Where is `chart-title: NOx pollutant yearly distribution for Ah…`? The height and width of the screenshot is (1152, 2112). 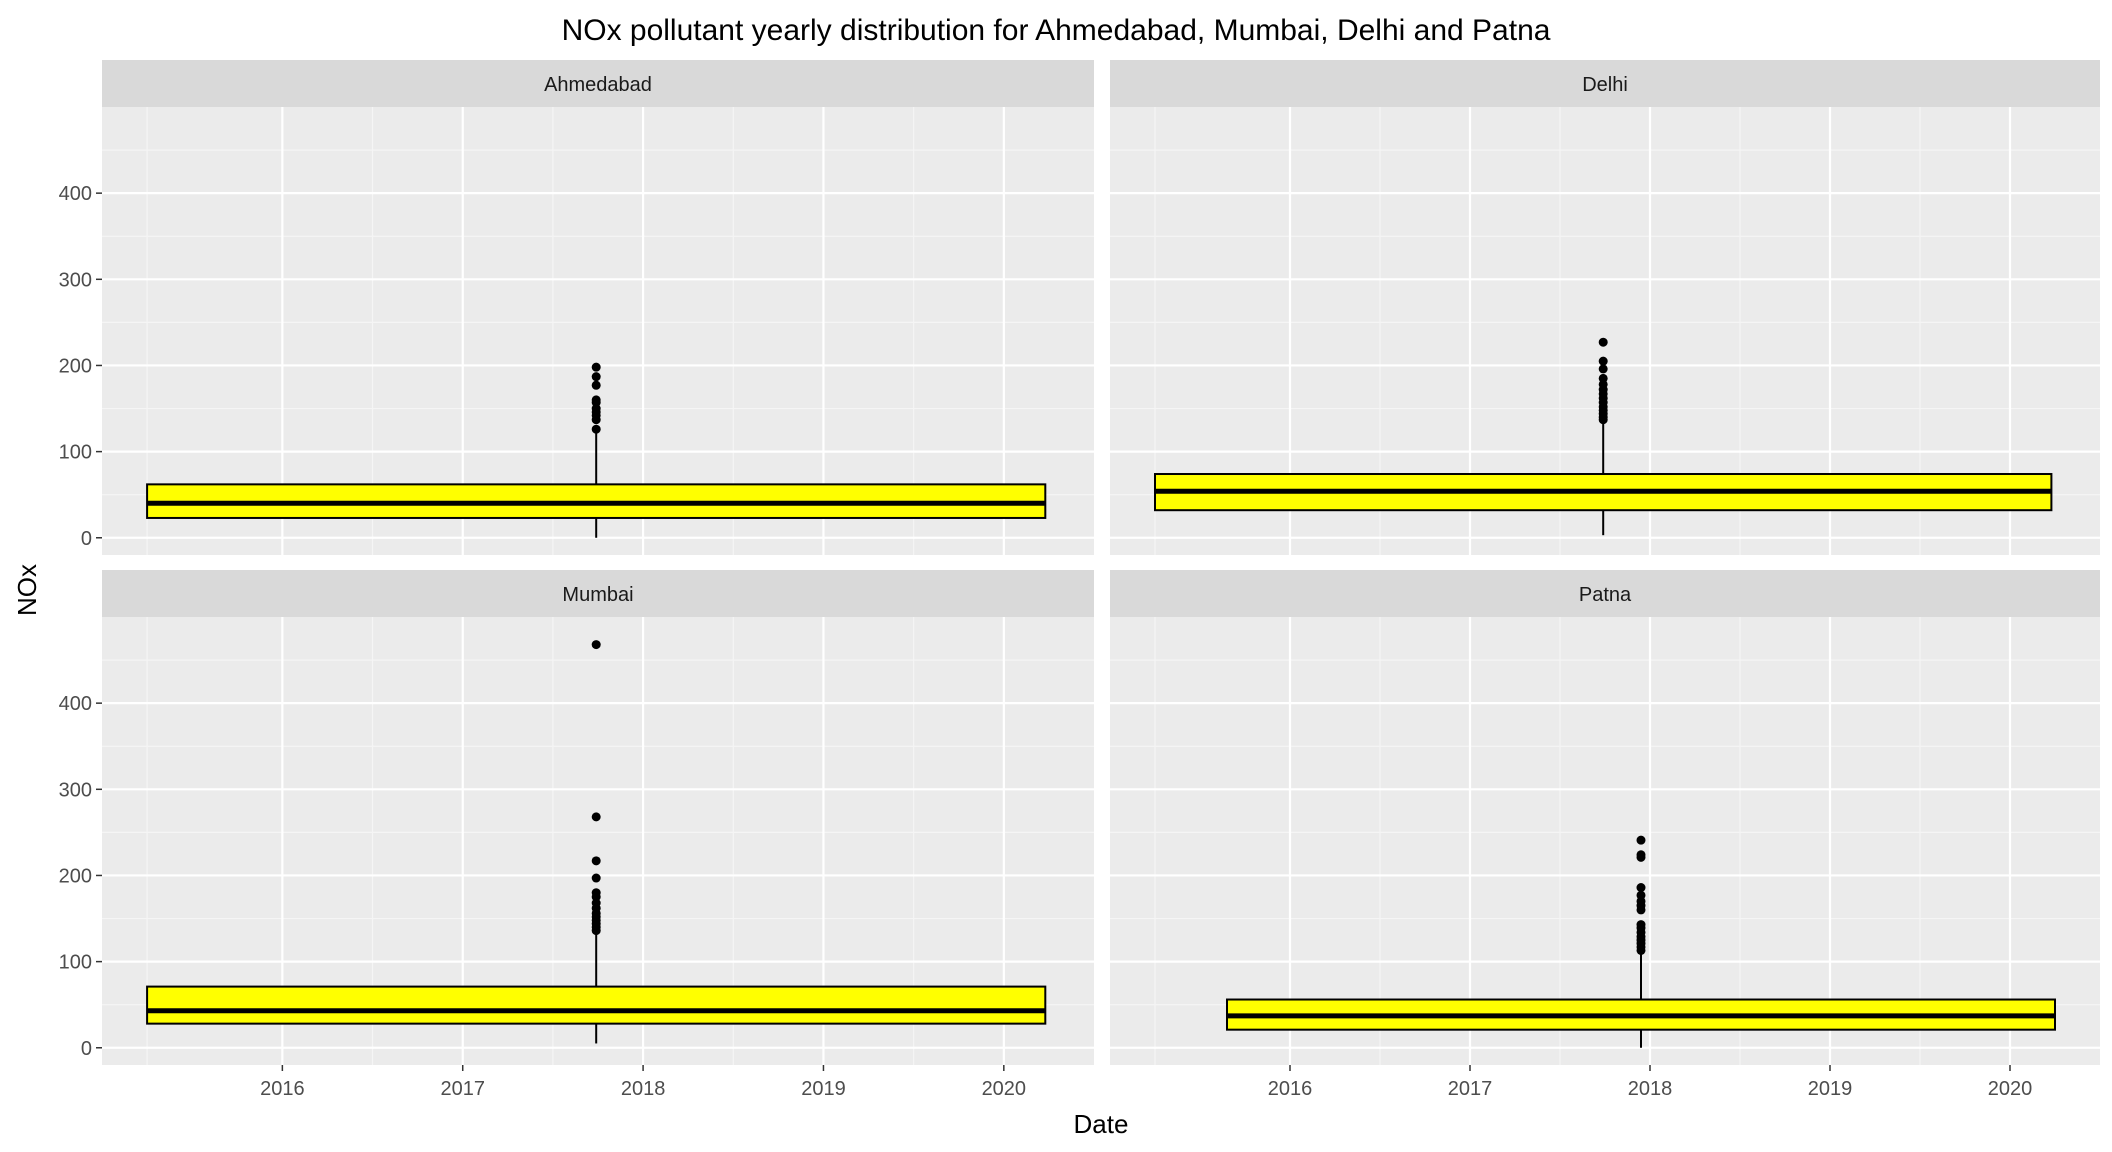 chart-title: NOx pollutant yearly distribution for Ah… is located at coordinates (1056, 30).